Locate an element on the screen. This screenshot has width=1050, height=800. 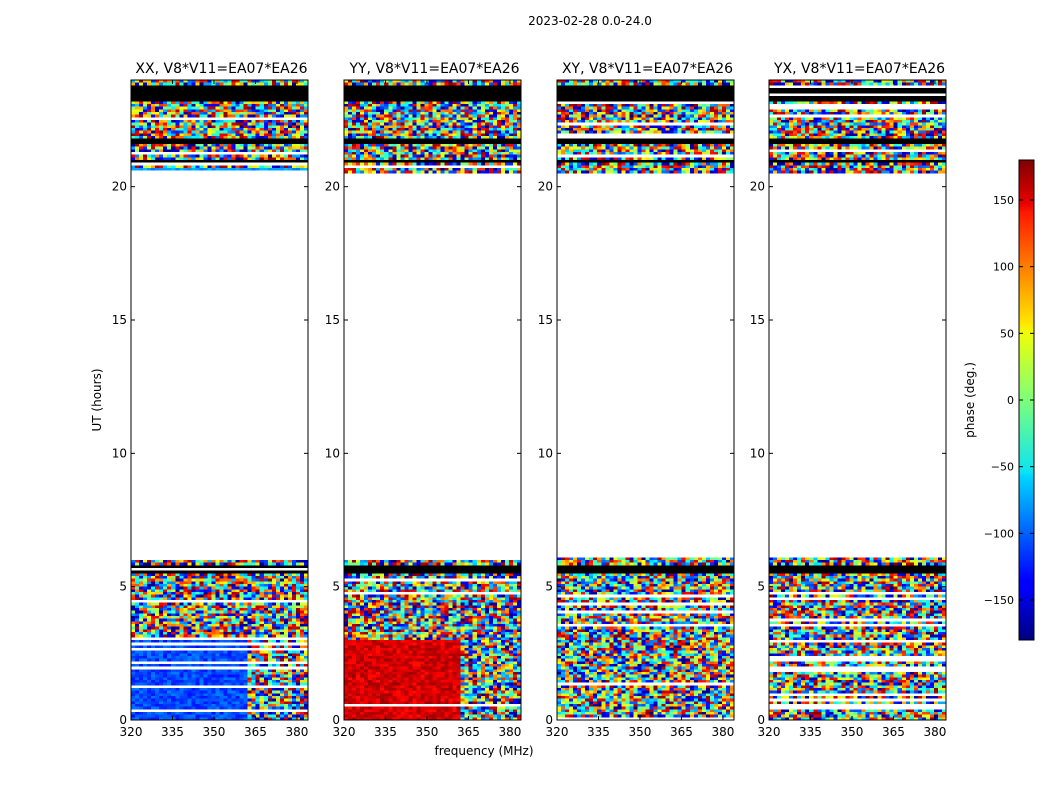
panel-title: XX, V8*V11=EA07*EA26 is located at coordinates (221, 69).